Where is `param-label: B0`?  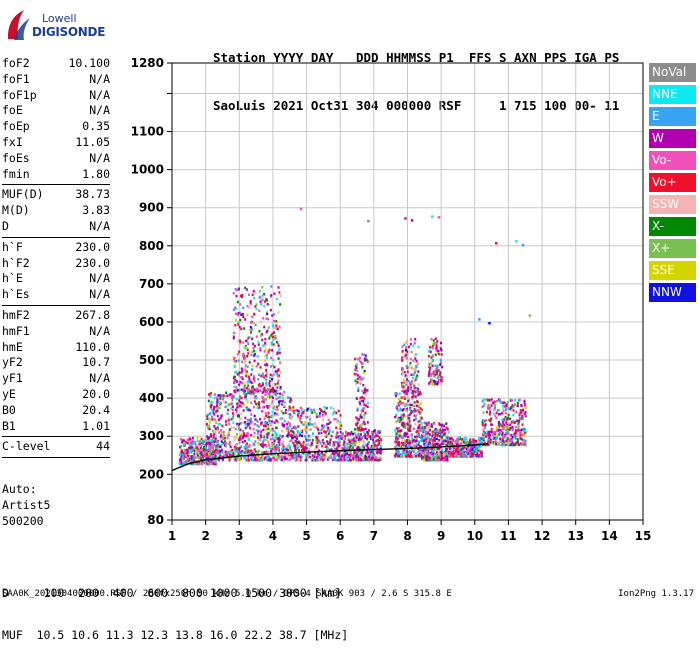 param-label: B0 is located at coordinates (9, 409).